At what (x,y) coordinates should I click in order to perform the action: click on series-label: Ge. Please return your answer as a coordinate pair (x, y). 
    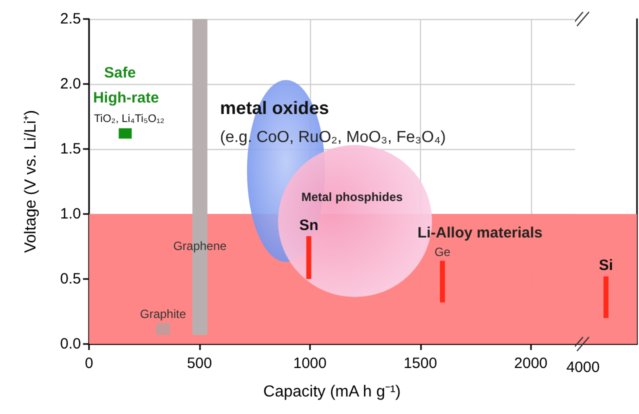
    Looking at the image, I should click on (442, 251).